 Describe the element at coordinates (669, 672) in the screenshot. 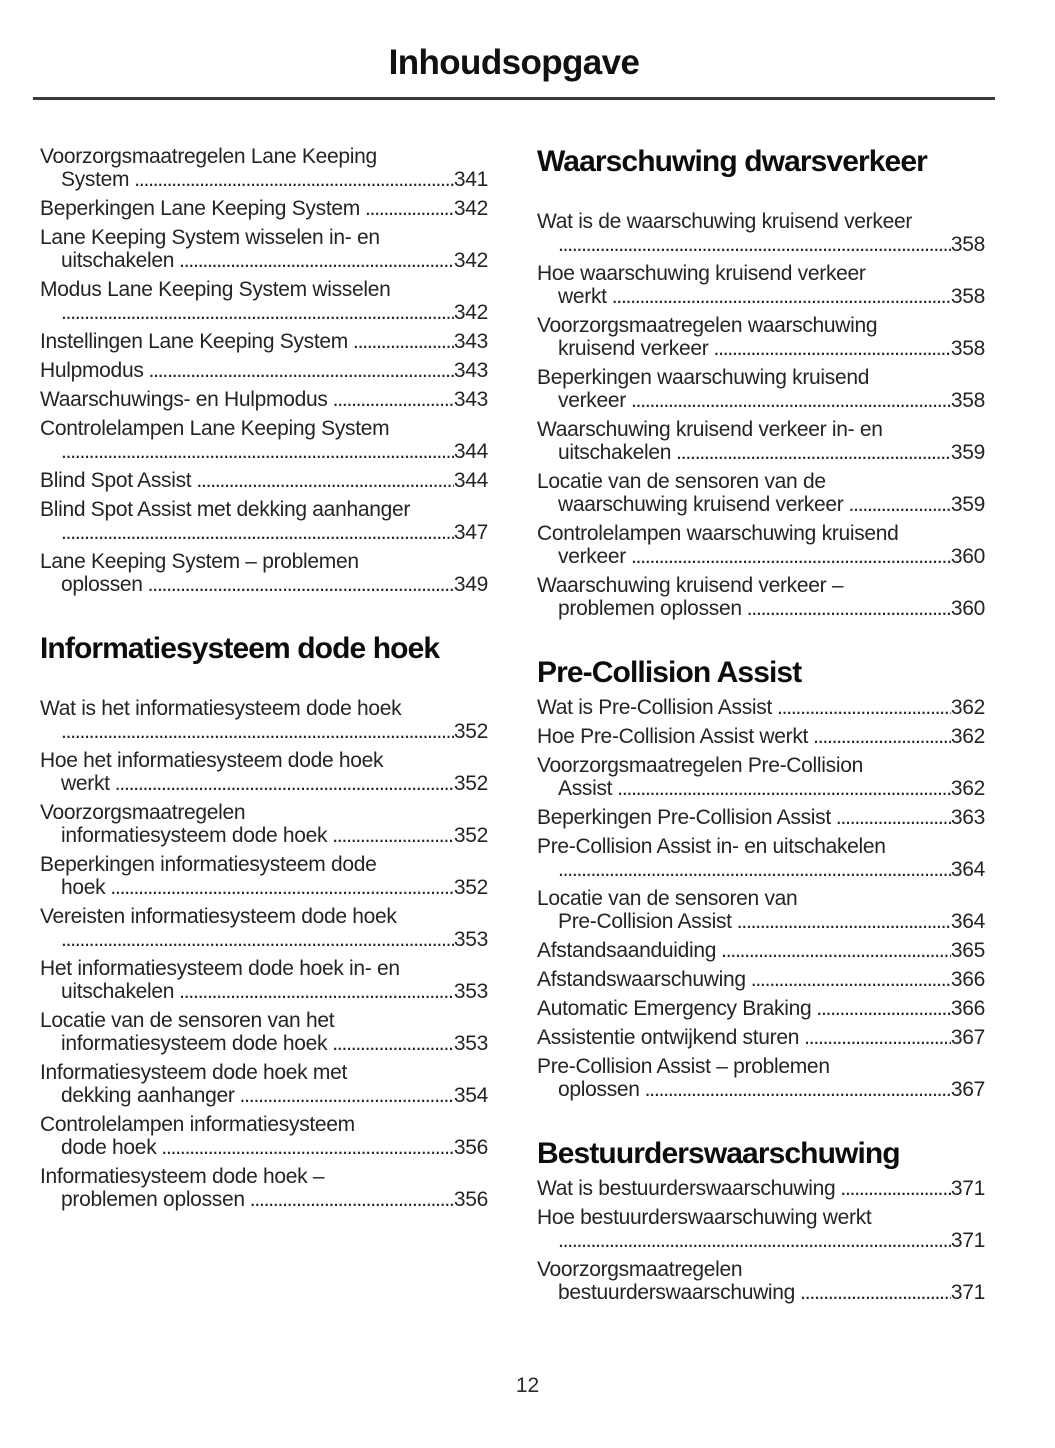

I see `section-heading: Pre-Collision Assist` at that location.